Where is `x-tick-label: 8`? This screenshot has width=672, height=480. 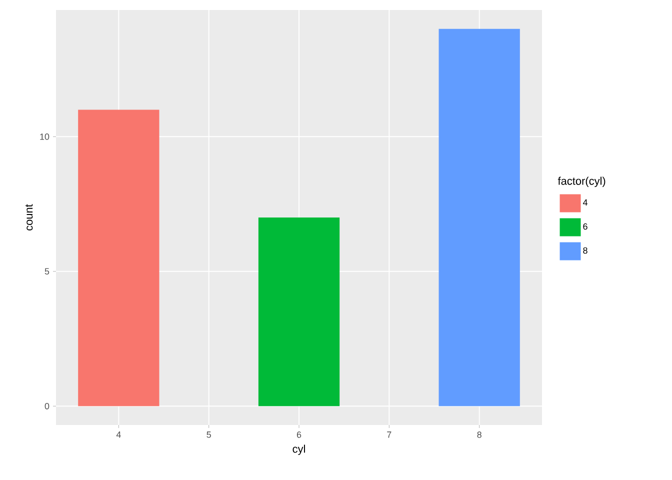 x-tick-label: 8 is located at coordinates (479, 435).